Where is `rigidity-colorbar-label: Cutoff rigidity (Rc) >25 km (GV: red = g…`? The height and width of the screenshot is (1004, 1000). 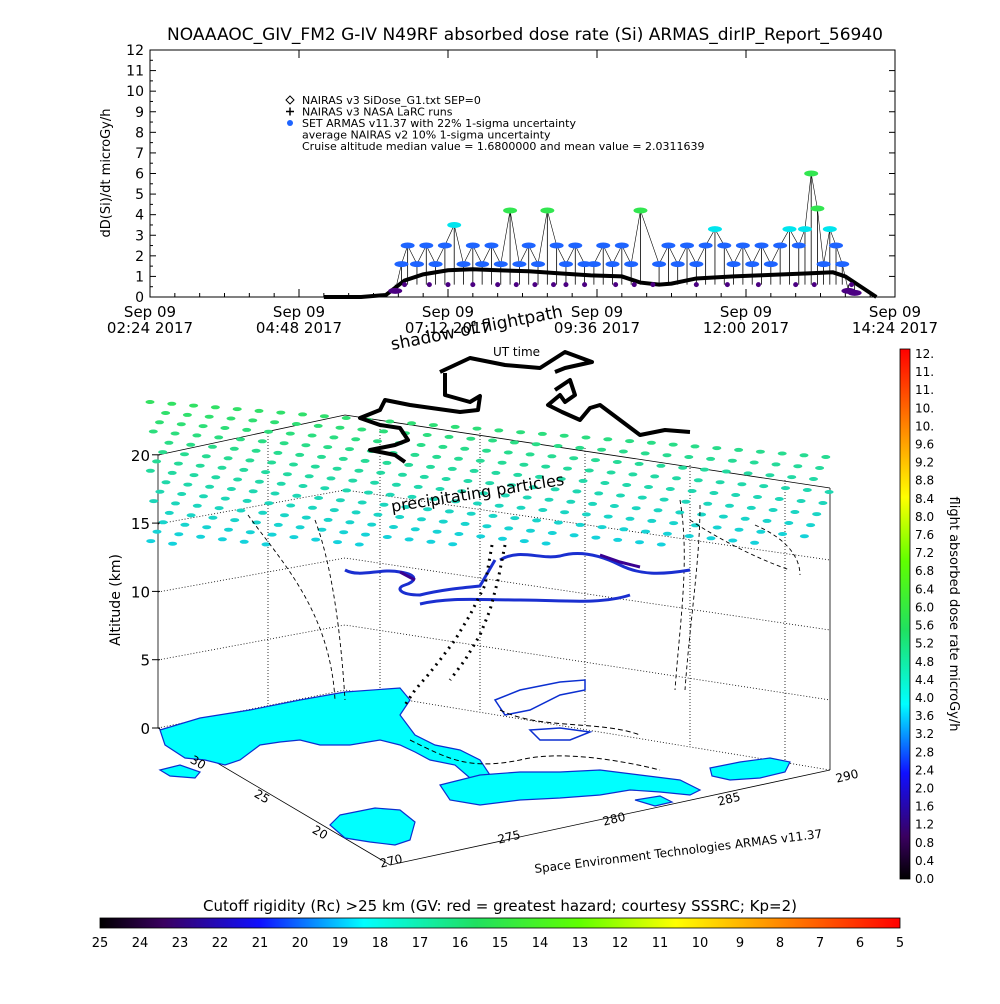
rigidity-colorbar-label: Cutoff rigidity (Rc) >25 km (GV: red = g… is located at coordinates (500, 906).